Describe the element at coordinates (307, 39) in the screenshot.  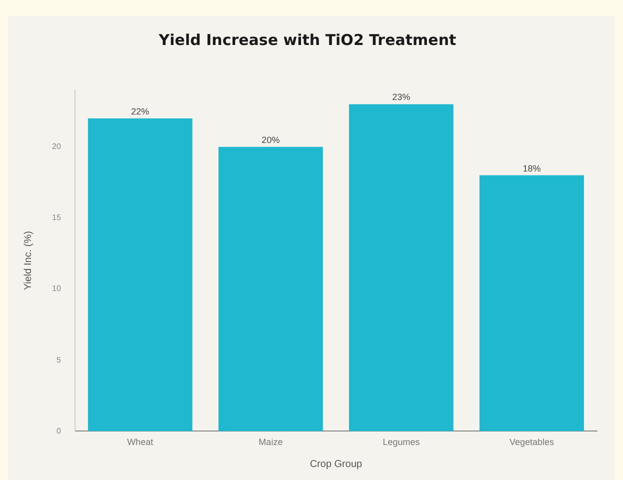
I see `chart-title: Yield Increase with TiO2 Treatment` at that location.